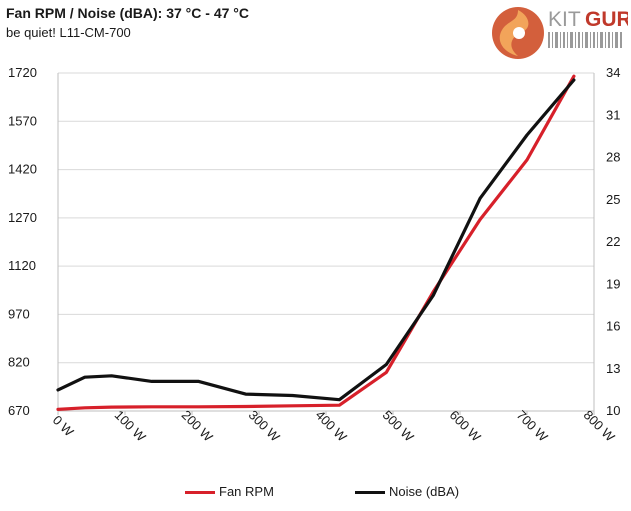 The width and height of the screenshot is (631, 511). Describe the element at coordinates (370, 493) in the screenshot. I see `legend-swatch-noise` at that location.